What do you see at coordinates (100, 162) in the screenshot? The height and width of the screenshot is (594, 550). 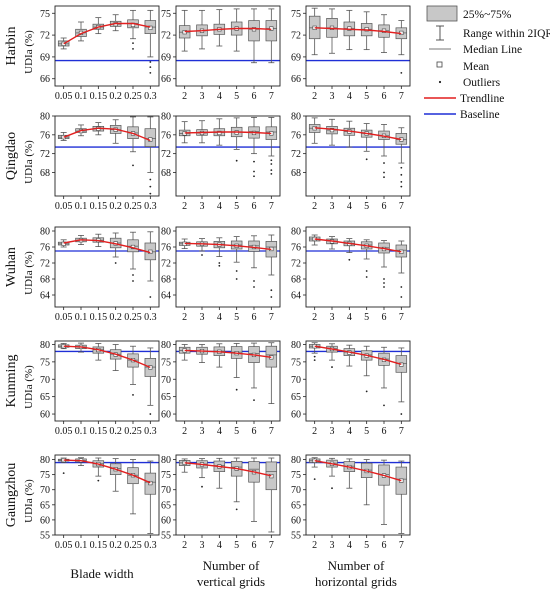 I see `panel: 68 72 76 80 0.05 0.1 0.15 0.2 0.25 0.3` at bounding box center [100, 162].